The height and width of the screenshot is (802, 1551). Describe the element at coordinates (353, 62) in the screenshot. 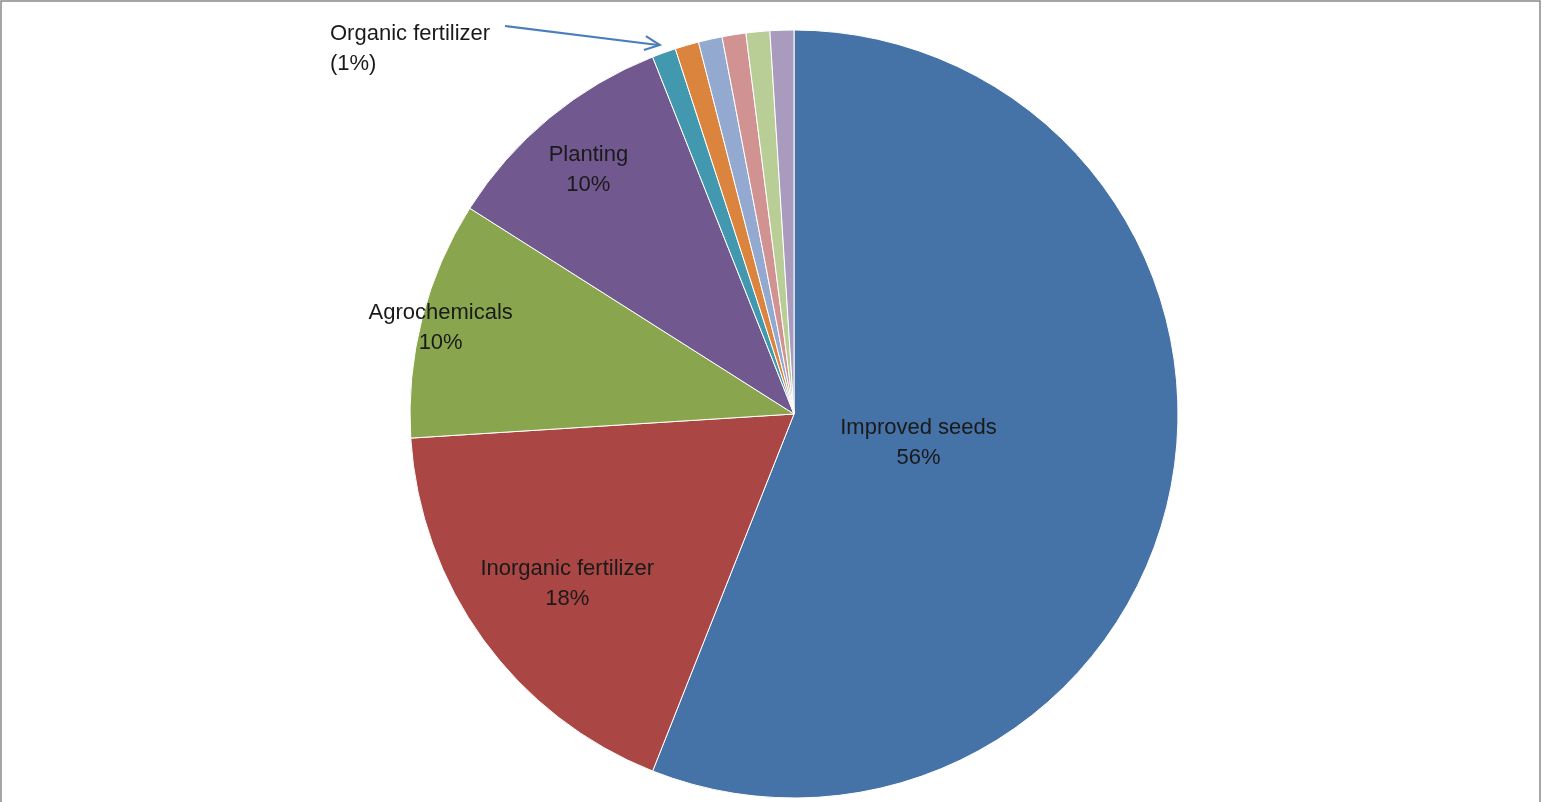

I see `data-label: (1%)` at that location.